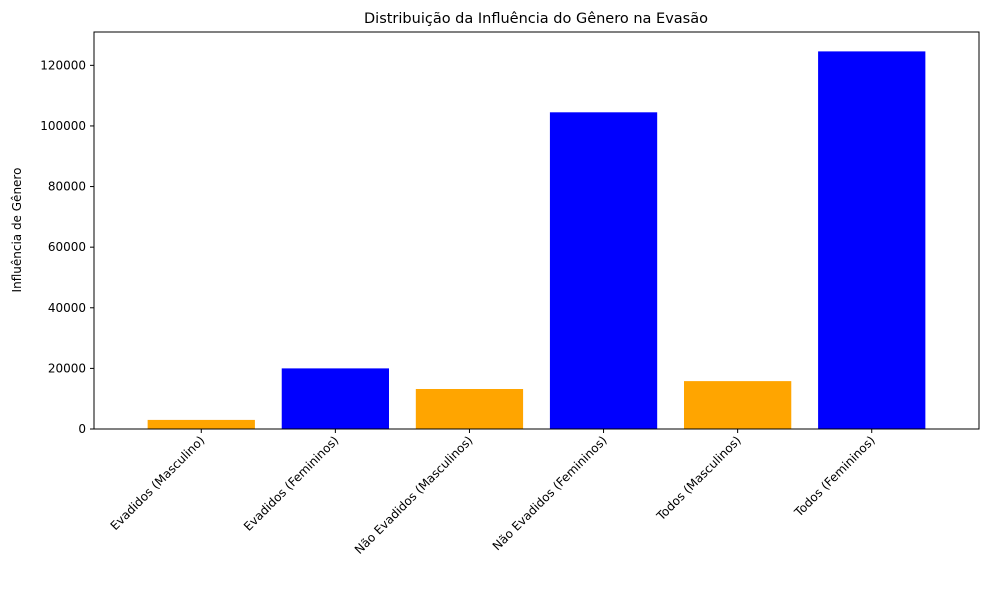 The width and height of the screenshot is (989, 590). I want to click on y-tick-label: 120000, so click(63, 65).